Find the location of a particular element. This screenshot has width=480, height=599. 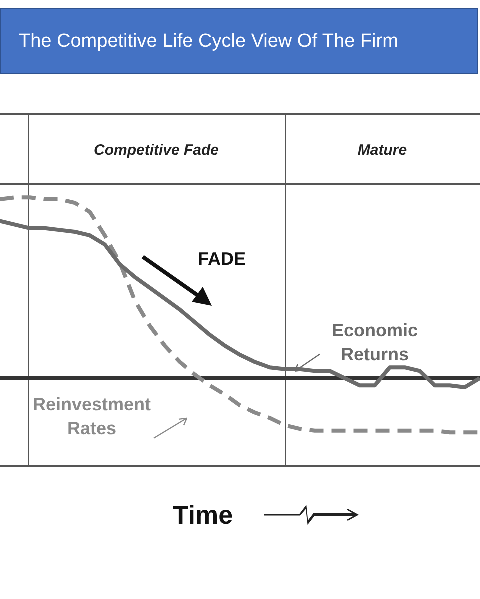

x-axis-title: Time is located at coordinates (203, 515).